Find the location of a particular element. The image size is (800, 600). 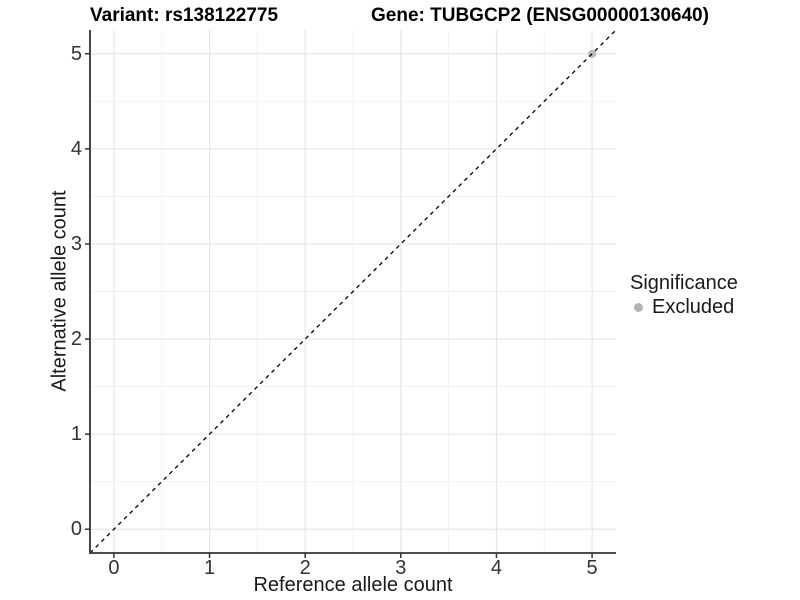

gene-title: Gene: TUBGCP2 (ENSG00000130640) is located at coordinates (540, 15).